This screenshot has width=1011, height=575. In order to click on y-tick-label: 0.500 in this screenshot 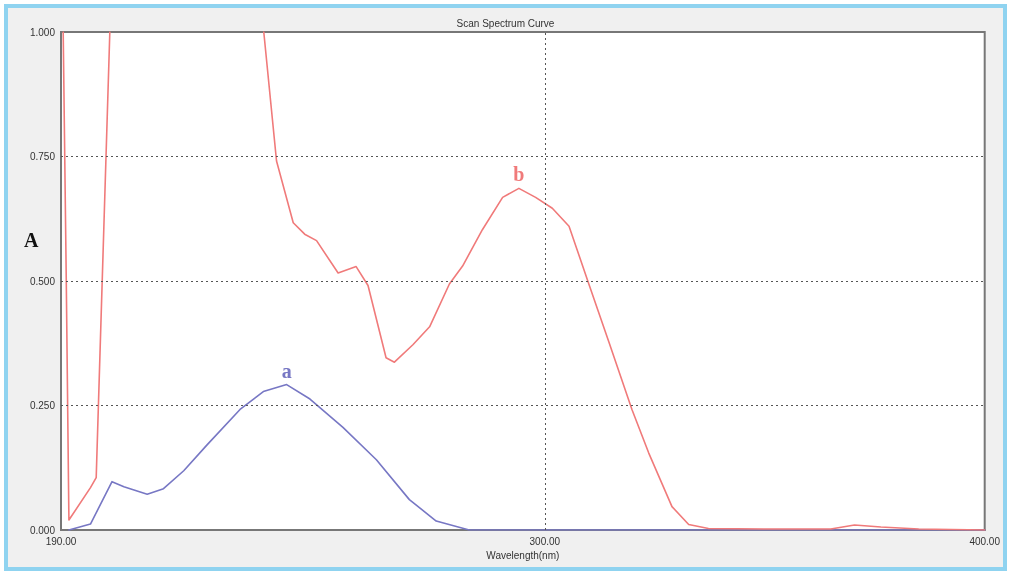, I will do `click(42, 281)`.